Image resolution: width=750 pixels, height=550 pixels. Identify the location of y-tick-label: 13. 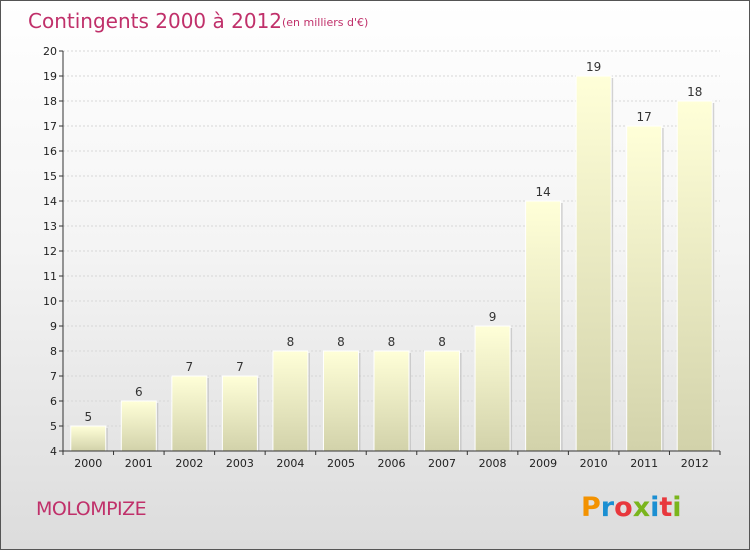
(50, 226).